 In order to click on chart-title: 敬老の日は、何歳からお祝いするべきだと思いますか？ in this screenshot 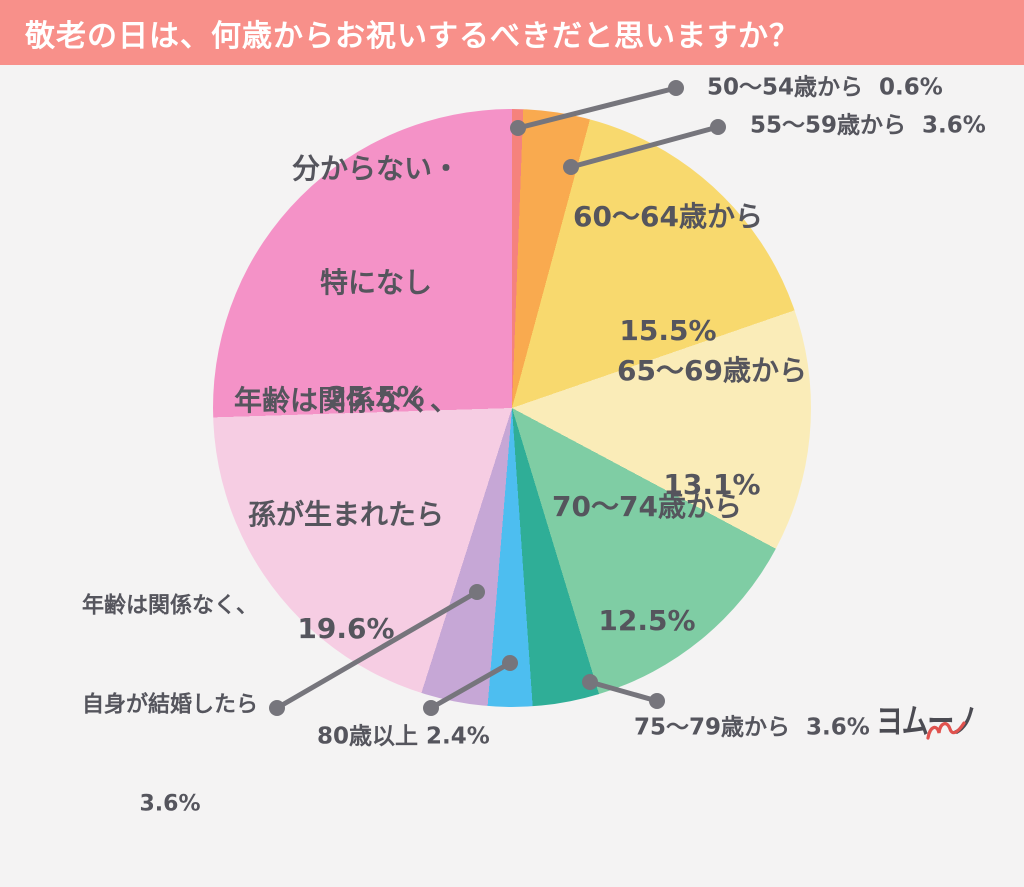, I will do `click(412, 36)`.